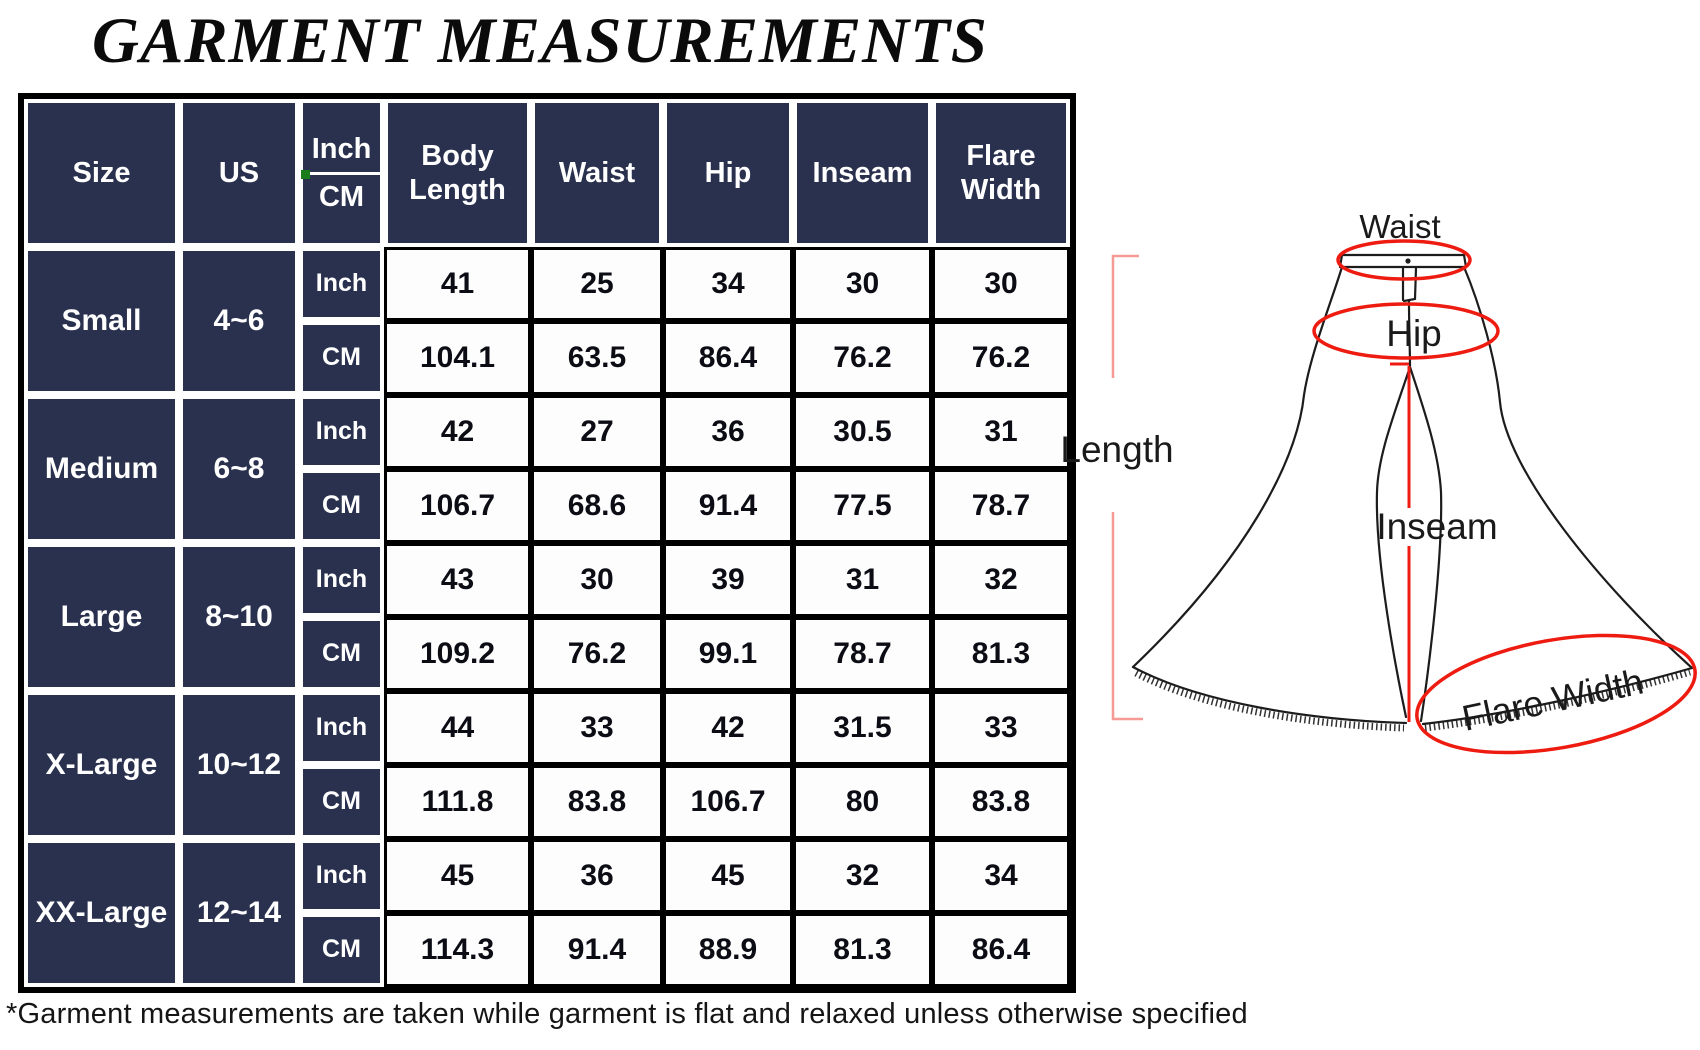 This screenshot has width=1700, height=1050. Describe the element at coordinates (1001, 432) in the screenshot. I see `value-medium-inch-flare: 31` at that location.